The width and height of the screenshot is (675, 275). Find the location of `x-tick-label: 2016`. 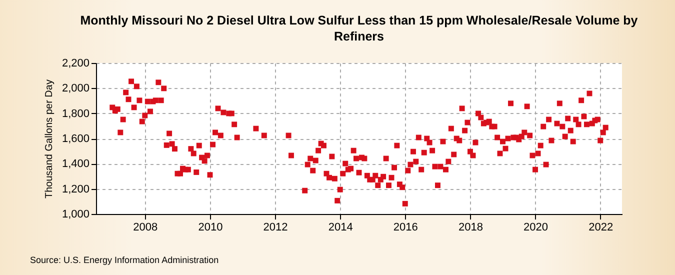

x-tick-label: 2016 is located at coordinates (405, 228).